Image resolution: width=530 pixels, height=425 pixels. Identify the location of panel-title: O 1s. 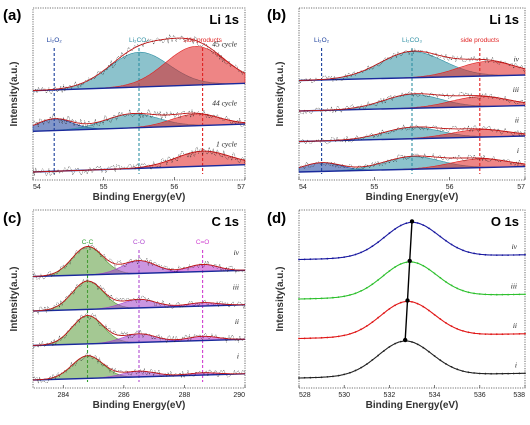
(505, 221).